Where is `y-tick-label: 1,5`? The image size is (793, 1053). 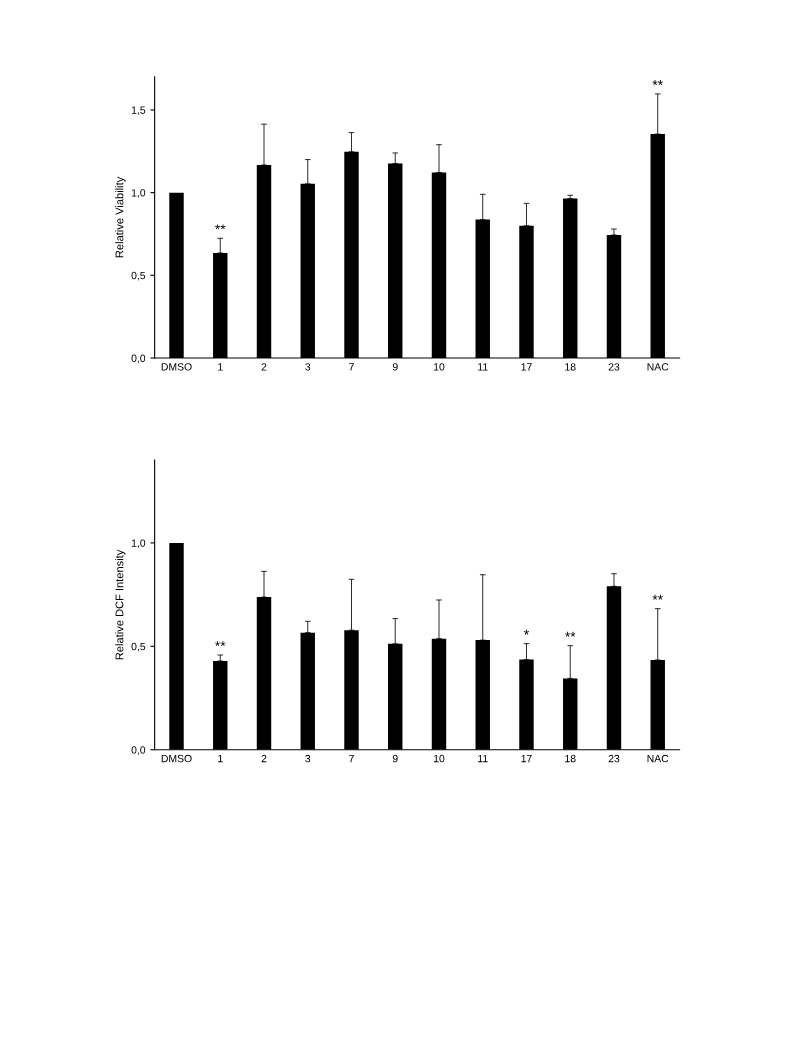
y-tick-label: 1,5 is located at coordinates (138, 111).